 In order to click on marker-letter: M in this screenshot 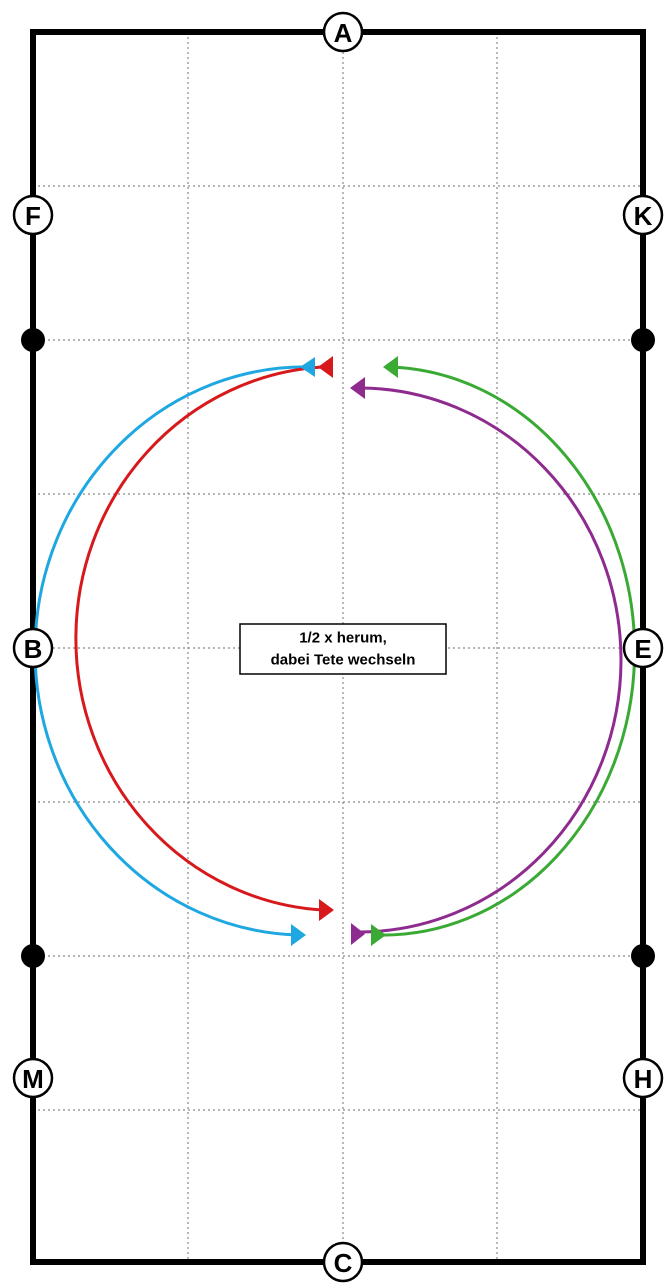, I will do `click(33, 1079)`.